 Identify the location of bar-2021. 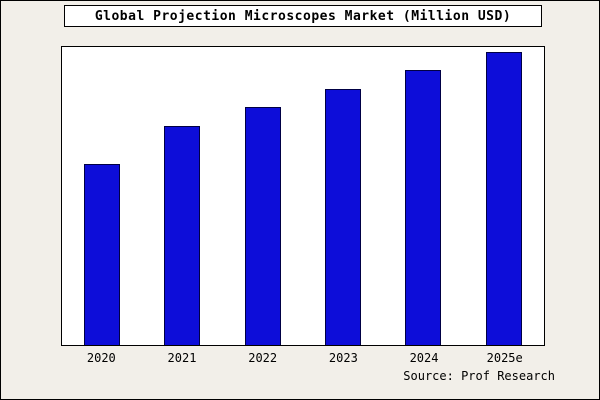
(182, 235).